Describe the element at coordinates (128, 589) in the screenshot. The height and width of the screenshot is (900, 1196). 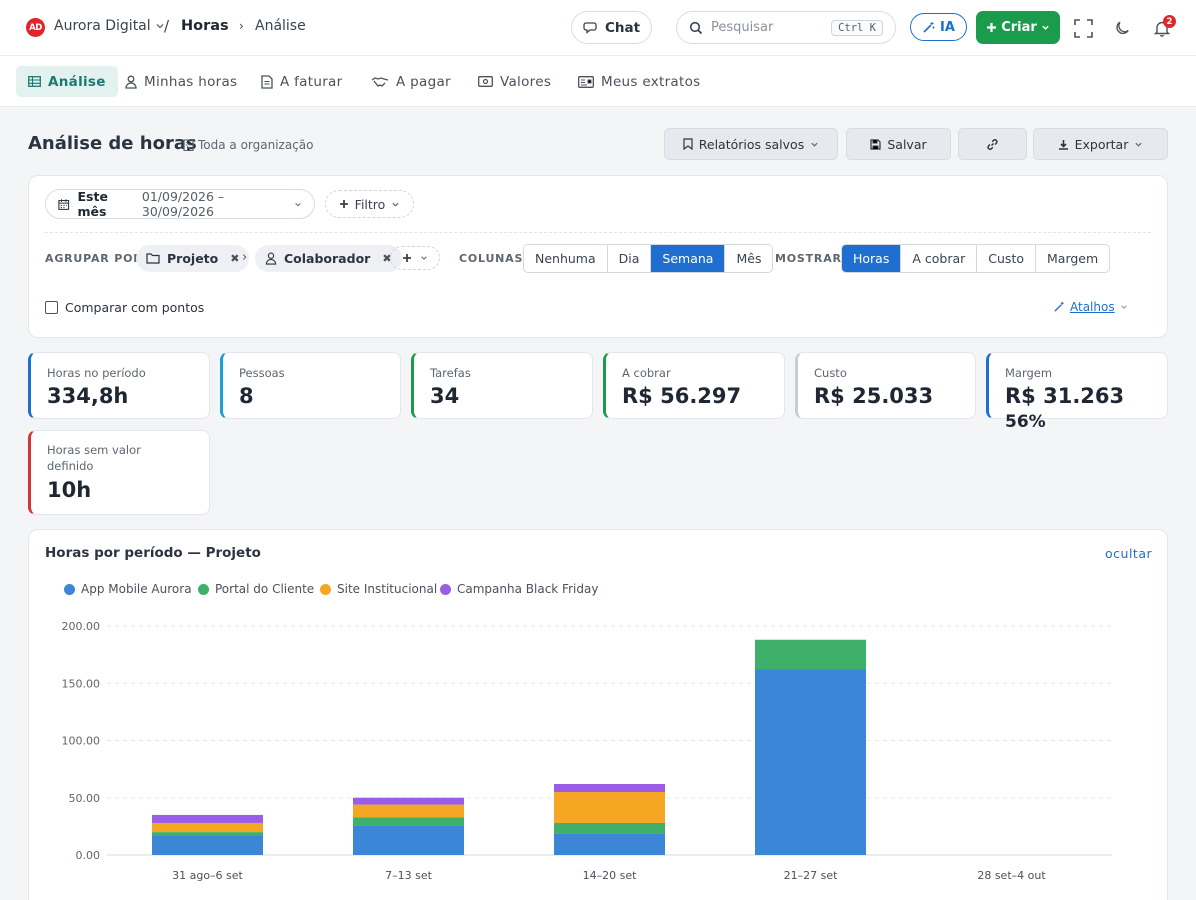
I see `legend-item: App Mobile Aurora` at that location.